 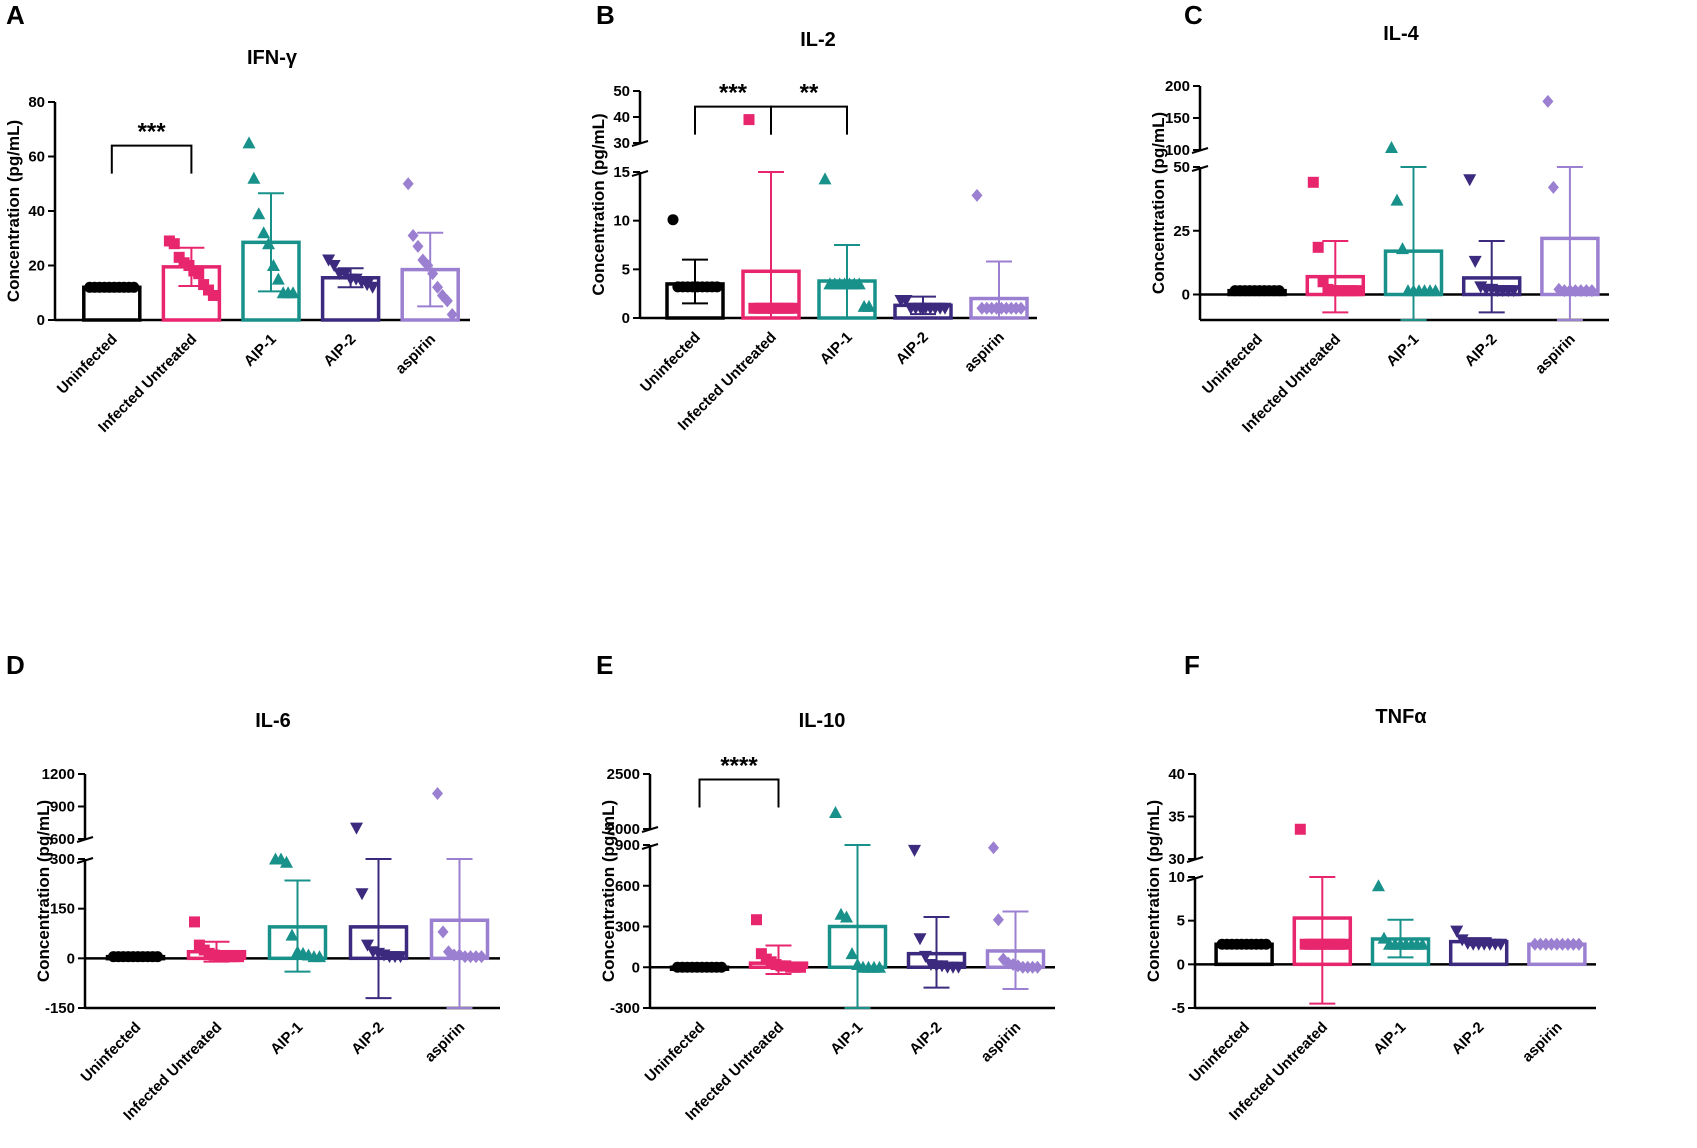 What do you see at coordinates (1176, 877) in the screenshot?
I see `y-tick-label: 10` at bounding box center [1176, 877].